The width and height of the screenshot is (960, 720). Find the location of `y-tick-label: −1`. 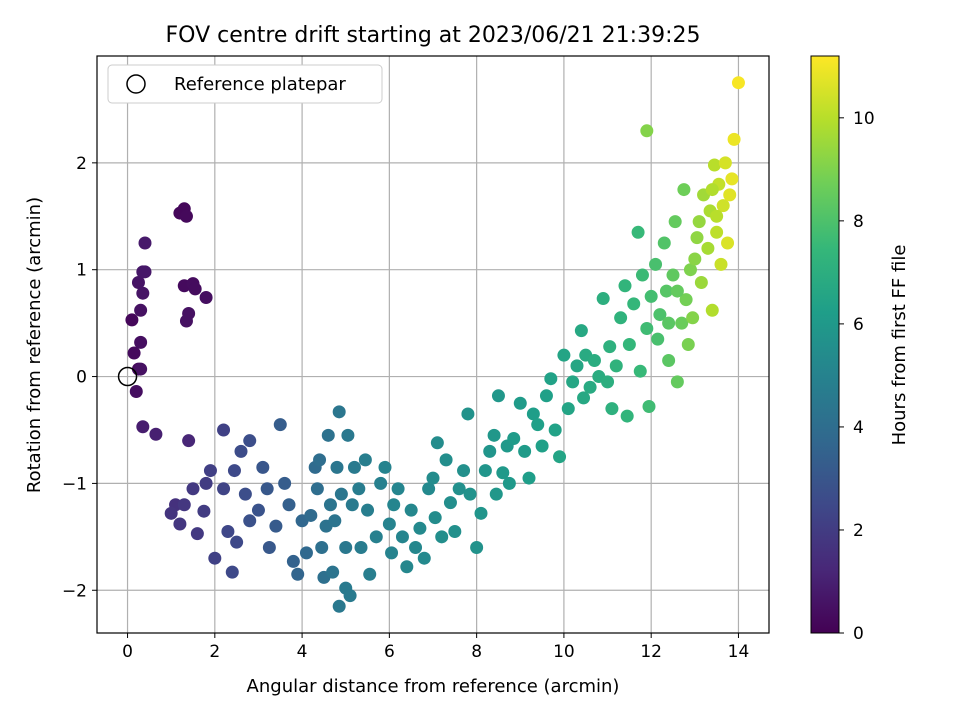

y-tick-label: −1 is located at coordinates (74, 484).